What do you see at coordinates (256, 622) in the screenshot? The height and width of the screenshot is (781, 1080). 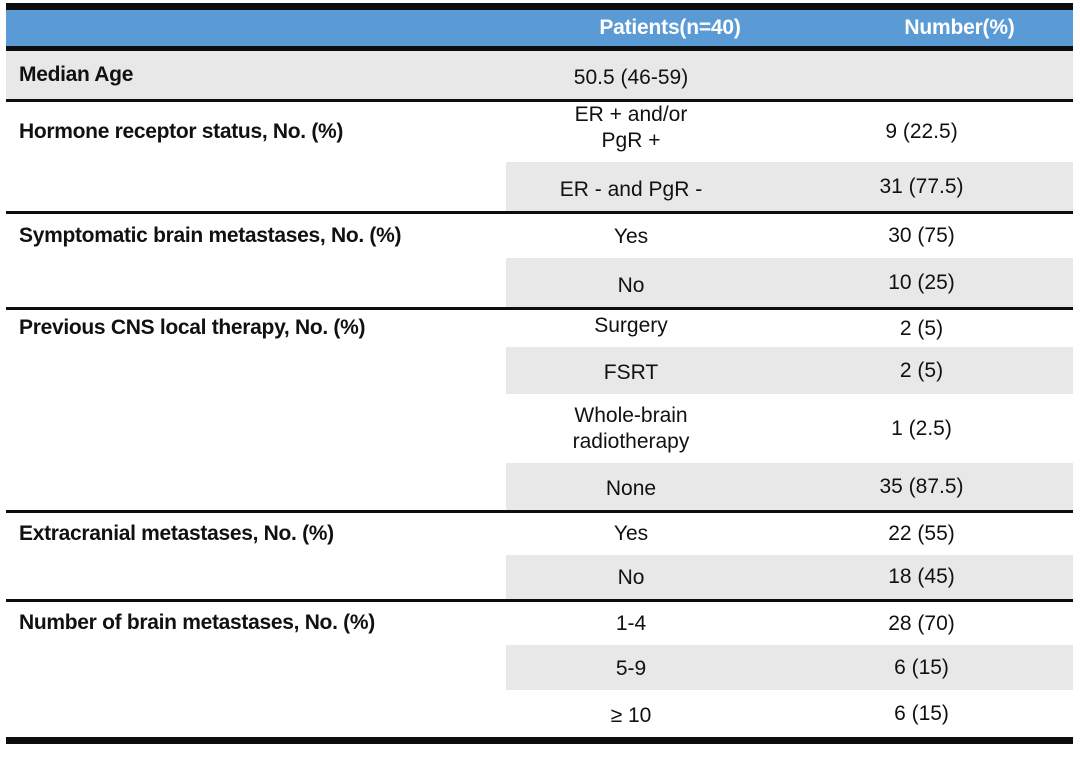 I see `row-label-cell: Number of brain metastases, No. (%)` at bounding box center [256, 622].